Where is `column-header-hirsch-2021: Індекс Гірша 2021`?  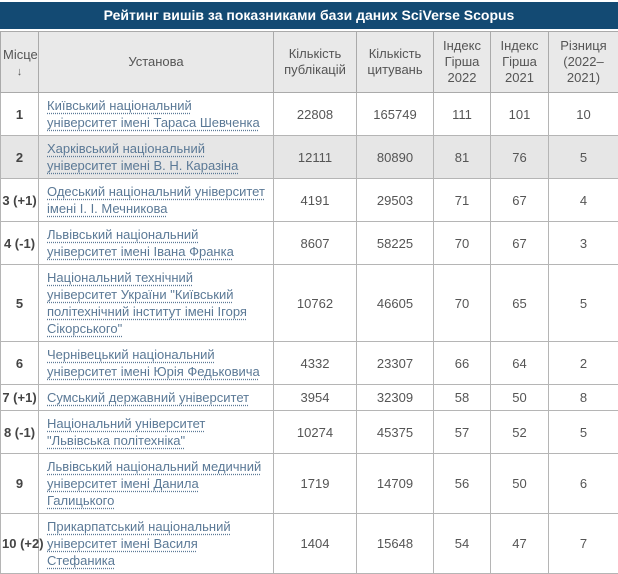
column-header-hirsch-2021: Індекс Гірша 2021 is located at coordinates (520, 62).